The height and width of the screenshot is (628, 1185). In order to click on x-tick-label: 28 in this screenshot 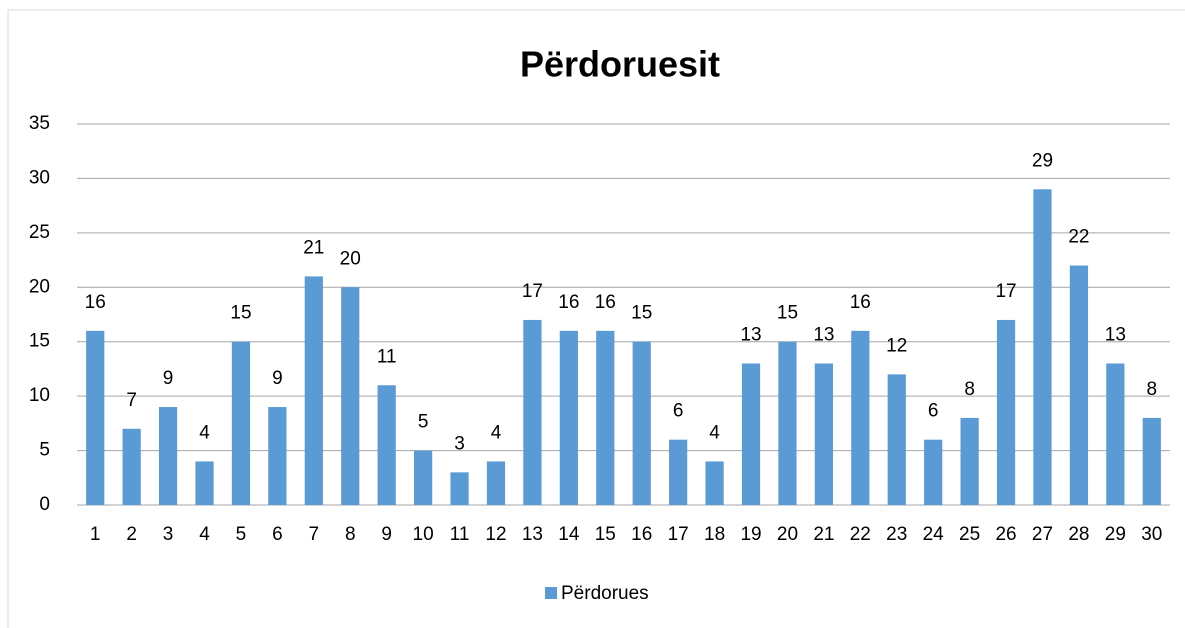, I will do `click(1078, 534)`.